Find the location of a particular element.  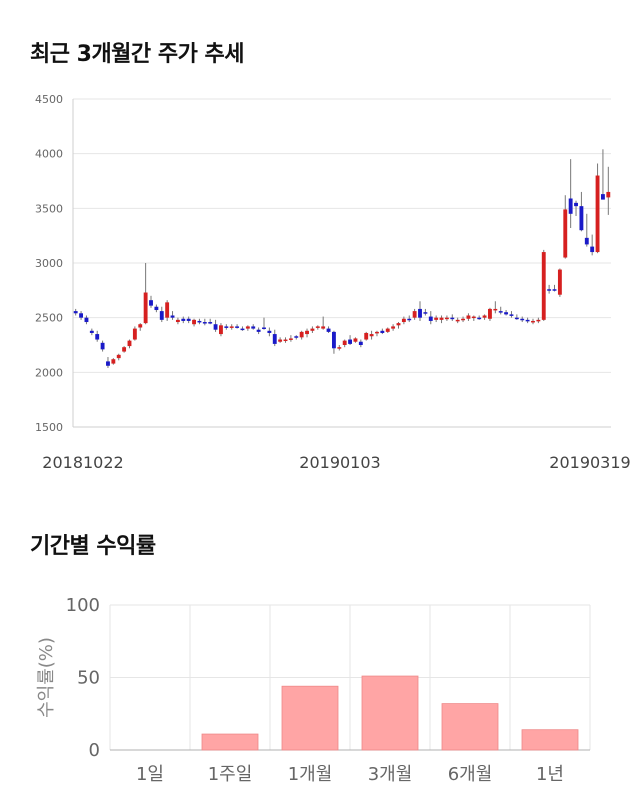

y-tick-label: 2500 is located at coordinates (49, 318).